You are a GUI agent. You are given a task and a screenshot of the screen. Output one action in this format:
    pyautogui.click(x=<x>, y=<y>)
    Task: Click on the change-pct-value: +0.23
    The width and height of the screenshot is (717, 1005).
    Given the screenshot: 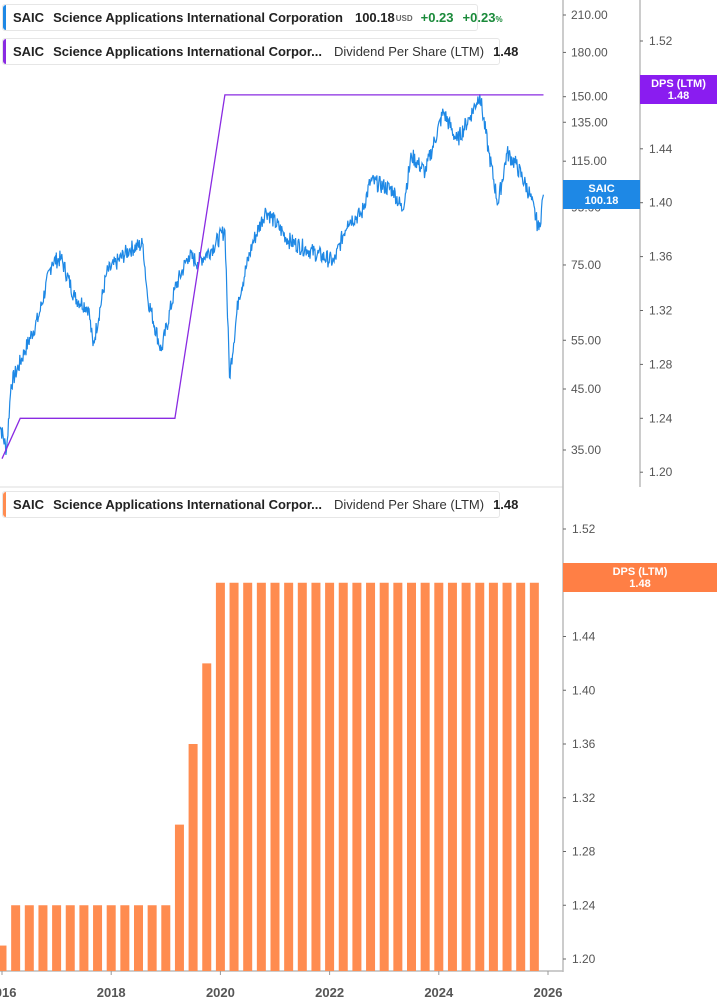 What is the action you would take?
    pyautogui.click(x=479, y=17)
    